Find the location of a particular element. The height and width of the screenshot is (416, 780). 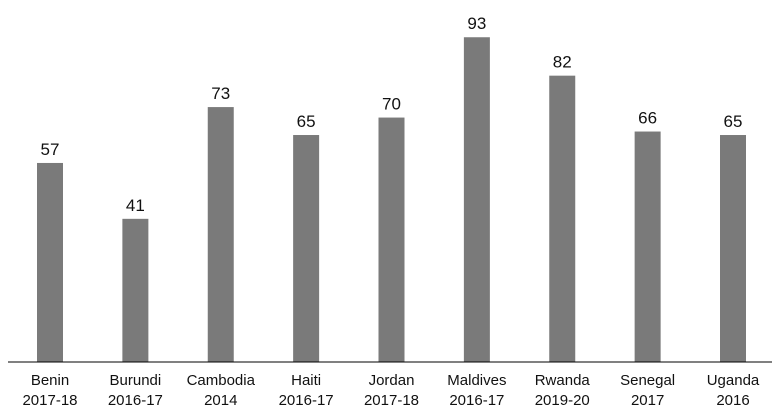

category-label-burundi: Burundi 2016-17 is located at coordinates (135, 390).